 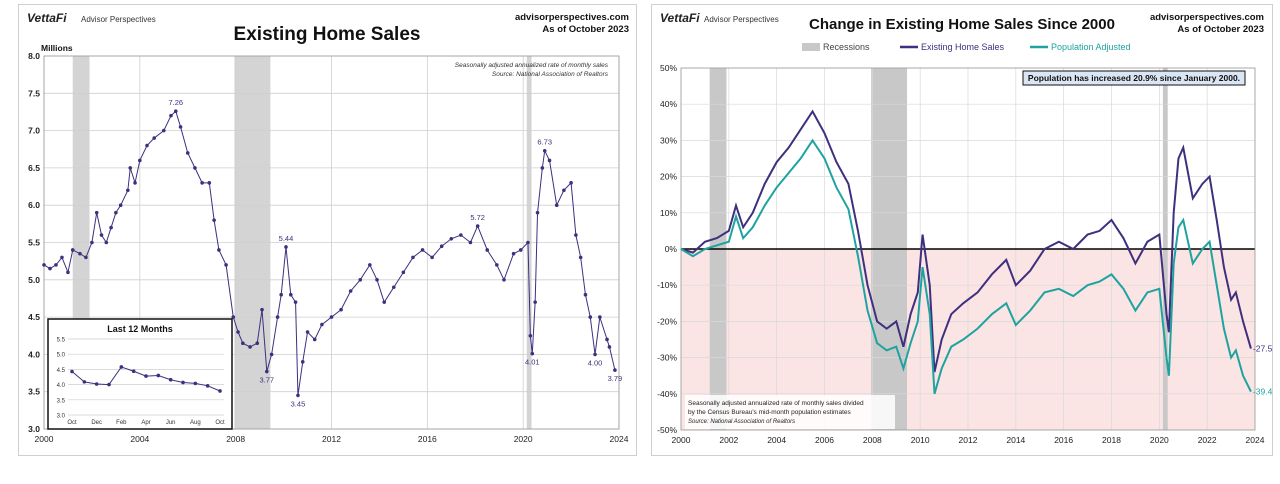 What do you see at coordinates (34, 429) in the screenshot?
I see `y-tick-label: 3.0` at bounding box center [34, 429].